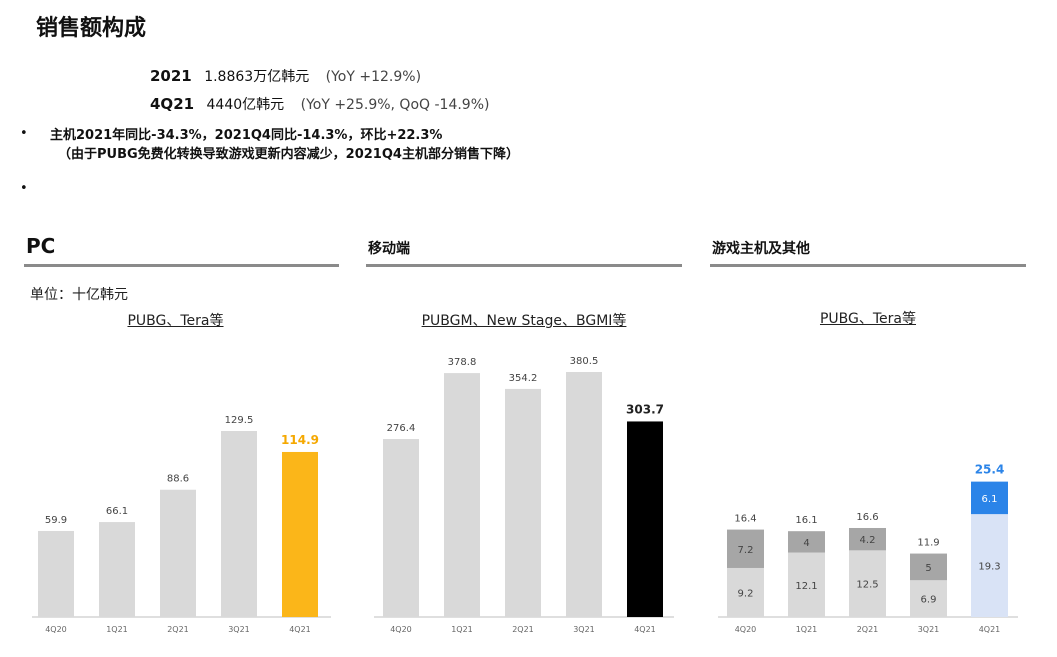 The width and height of the screenshot is (1057, 657). Describe the element at coordinates (300, 440) in the screenshot. I see `data-label: 114.9` at that location.